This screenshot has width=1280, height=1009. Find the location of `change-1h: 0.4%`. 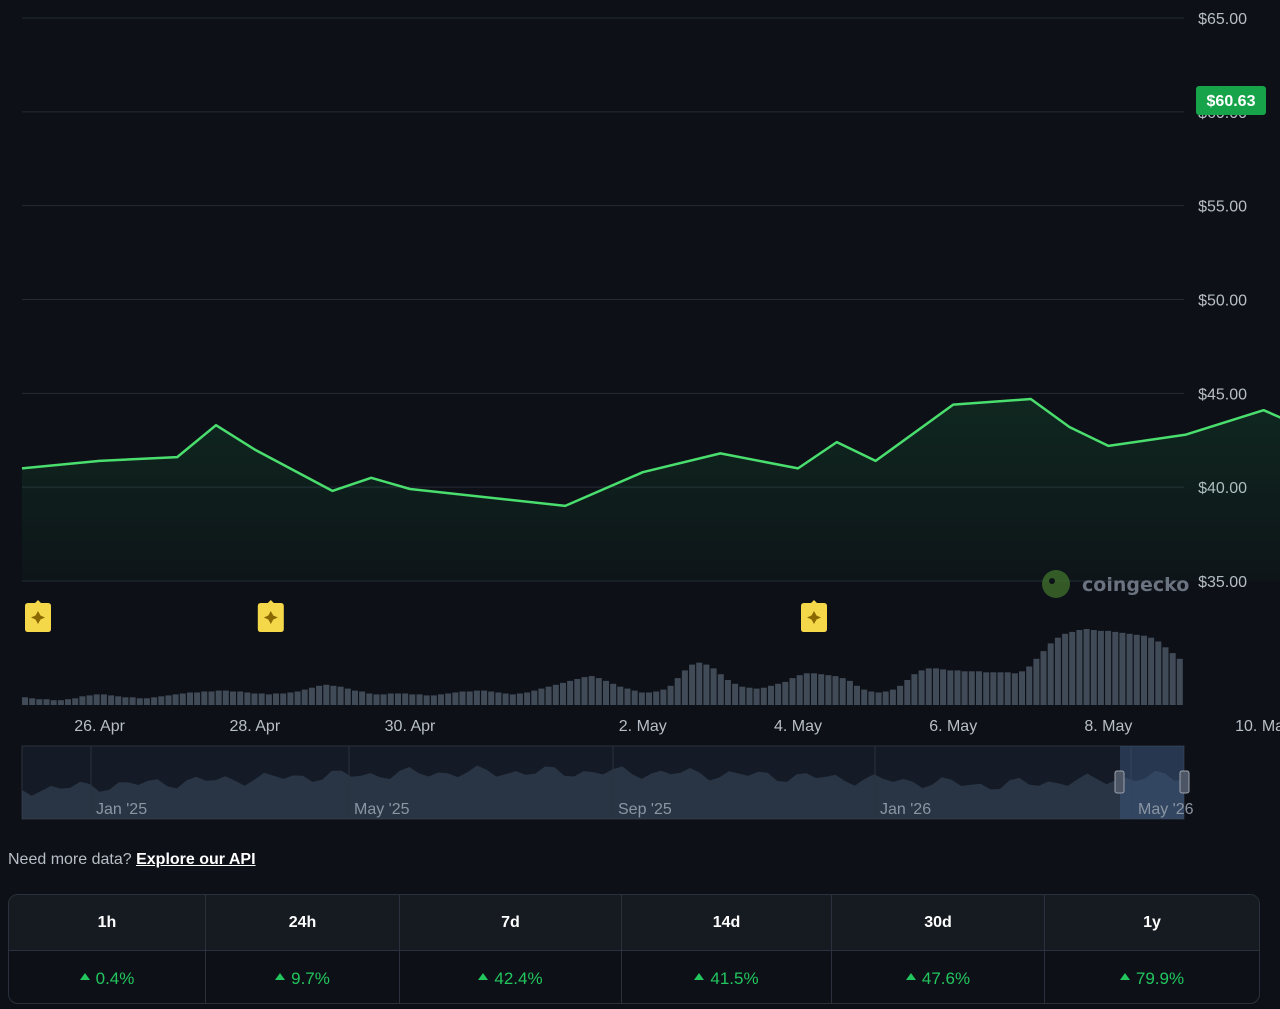

change-1h: 0.4% is located at coordinates (107, 977).